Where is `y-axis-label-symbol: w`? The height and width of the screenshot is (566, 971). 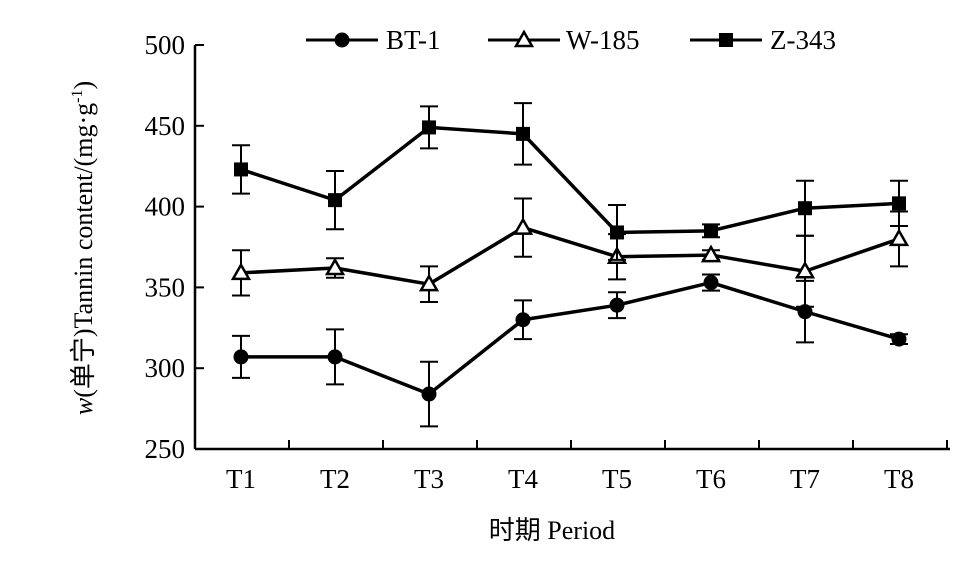 y-axis-label-symbol: w is located at coordinates (83, 406).